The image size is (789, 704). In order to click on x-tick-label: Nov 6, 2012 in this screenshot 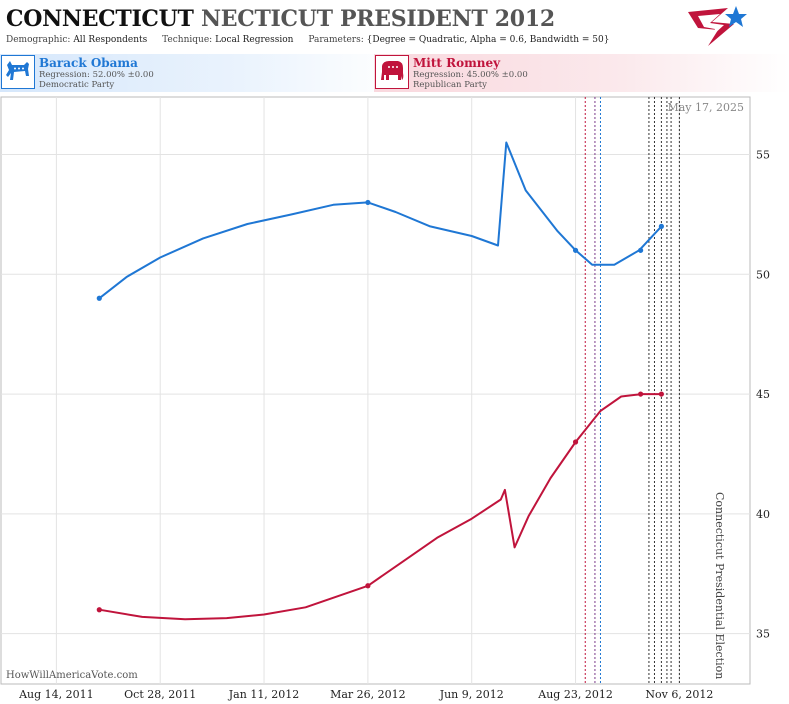, I will do `click(679, 694)`.